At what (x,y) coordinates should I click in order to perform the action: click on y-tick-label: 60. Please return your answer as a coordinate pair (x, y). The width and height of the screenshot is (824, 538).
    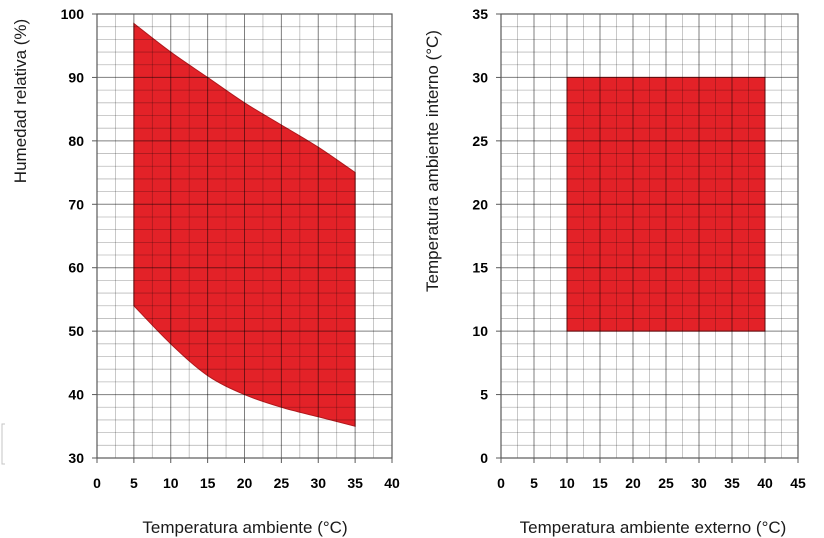
    Looking at the image, I should click on (76, 268).